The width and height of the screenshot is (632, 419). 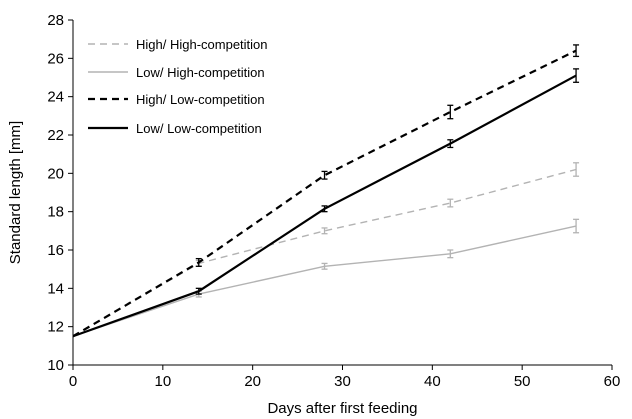 What do you see at coordinates (342, 408) in the screenshot?
I see `x-axis-title: Days after first feeding` at bounding box center [342, 408].